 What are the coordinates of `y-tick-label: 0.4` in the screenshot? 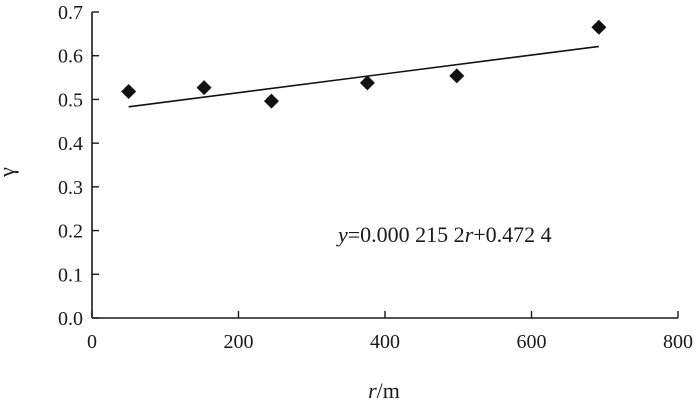 It's located at (70, 144).